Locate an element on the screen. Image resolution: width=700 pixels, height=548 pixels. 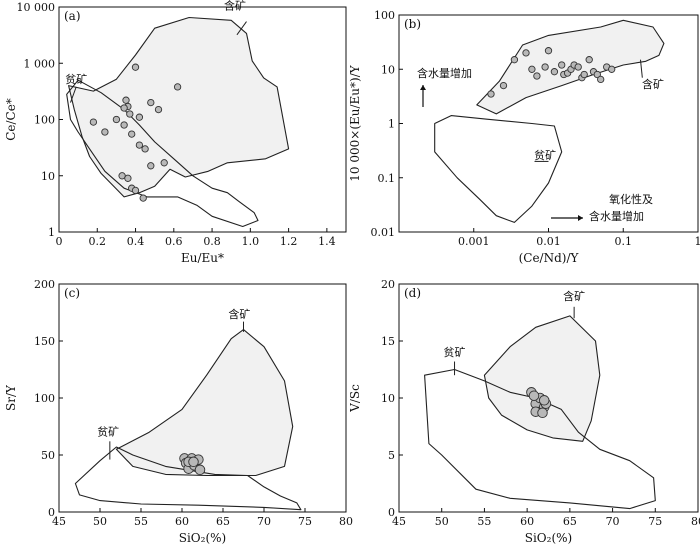
y-tick-label: 15 is located at coordinates (388, 341).